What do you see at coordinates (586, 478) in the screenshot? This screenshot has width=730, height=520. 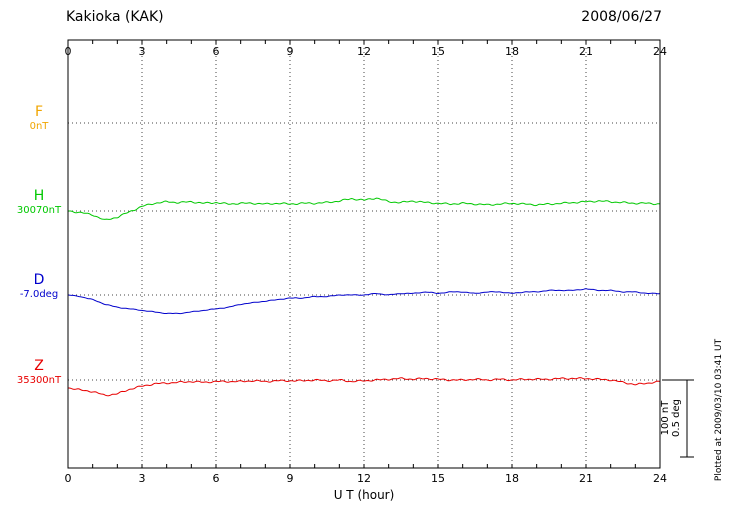 I see `x-tick-label-bottom: 21` at bounding box center [586, 478].